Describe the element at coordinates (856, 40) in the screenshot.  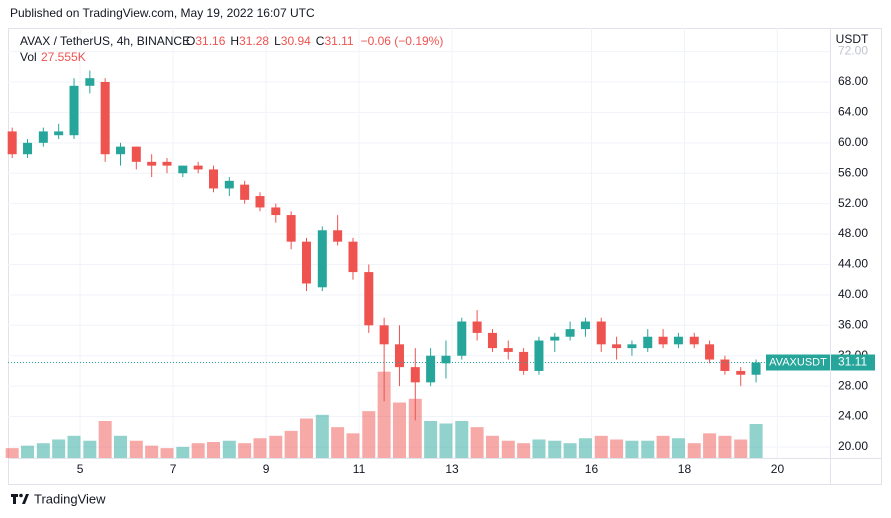
I see `currency-bg` at that location.